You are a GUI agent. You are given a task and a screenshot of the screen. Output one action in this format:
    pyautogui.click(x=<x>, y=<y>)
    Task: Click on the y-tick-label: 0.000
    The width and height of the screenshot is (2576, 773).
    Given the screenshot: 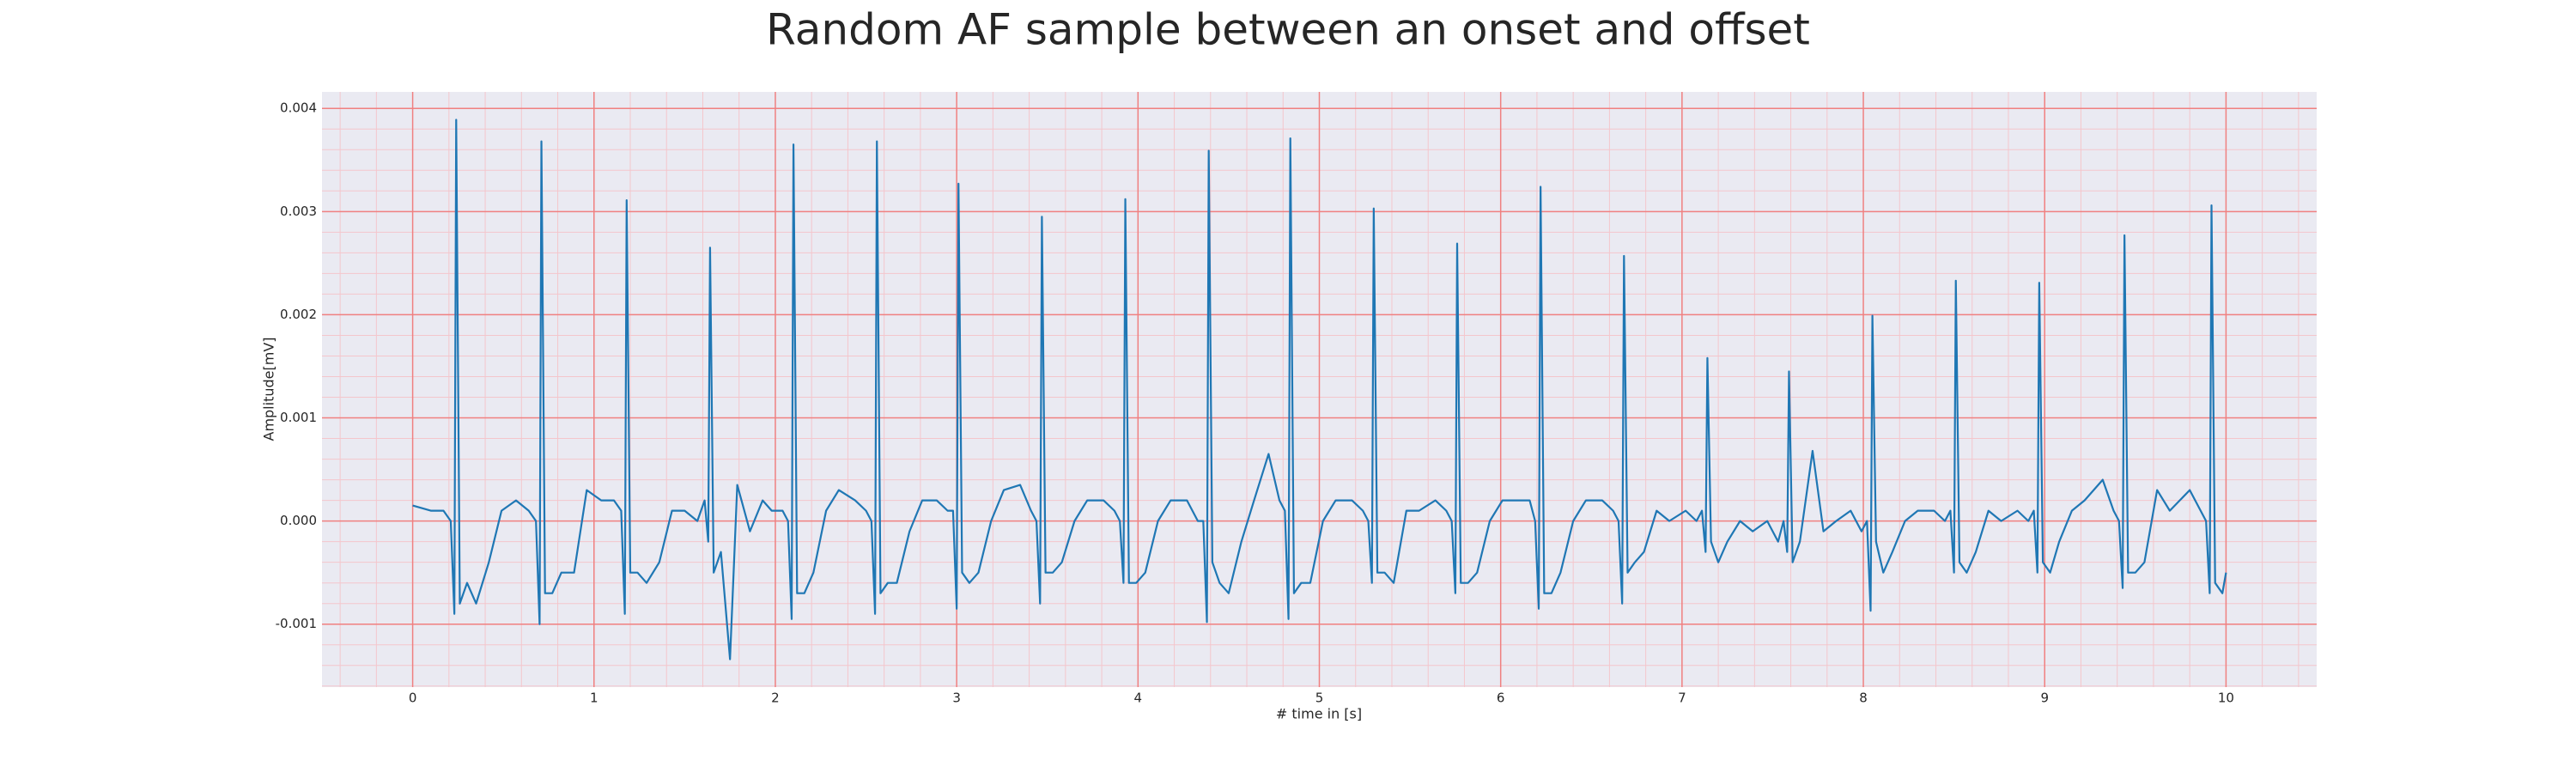 What is the action you would take?
    pyautogui.click(x=298, y=520)
    